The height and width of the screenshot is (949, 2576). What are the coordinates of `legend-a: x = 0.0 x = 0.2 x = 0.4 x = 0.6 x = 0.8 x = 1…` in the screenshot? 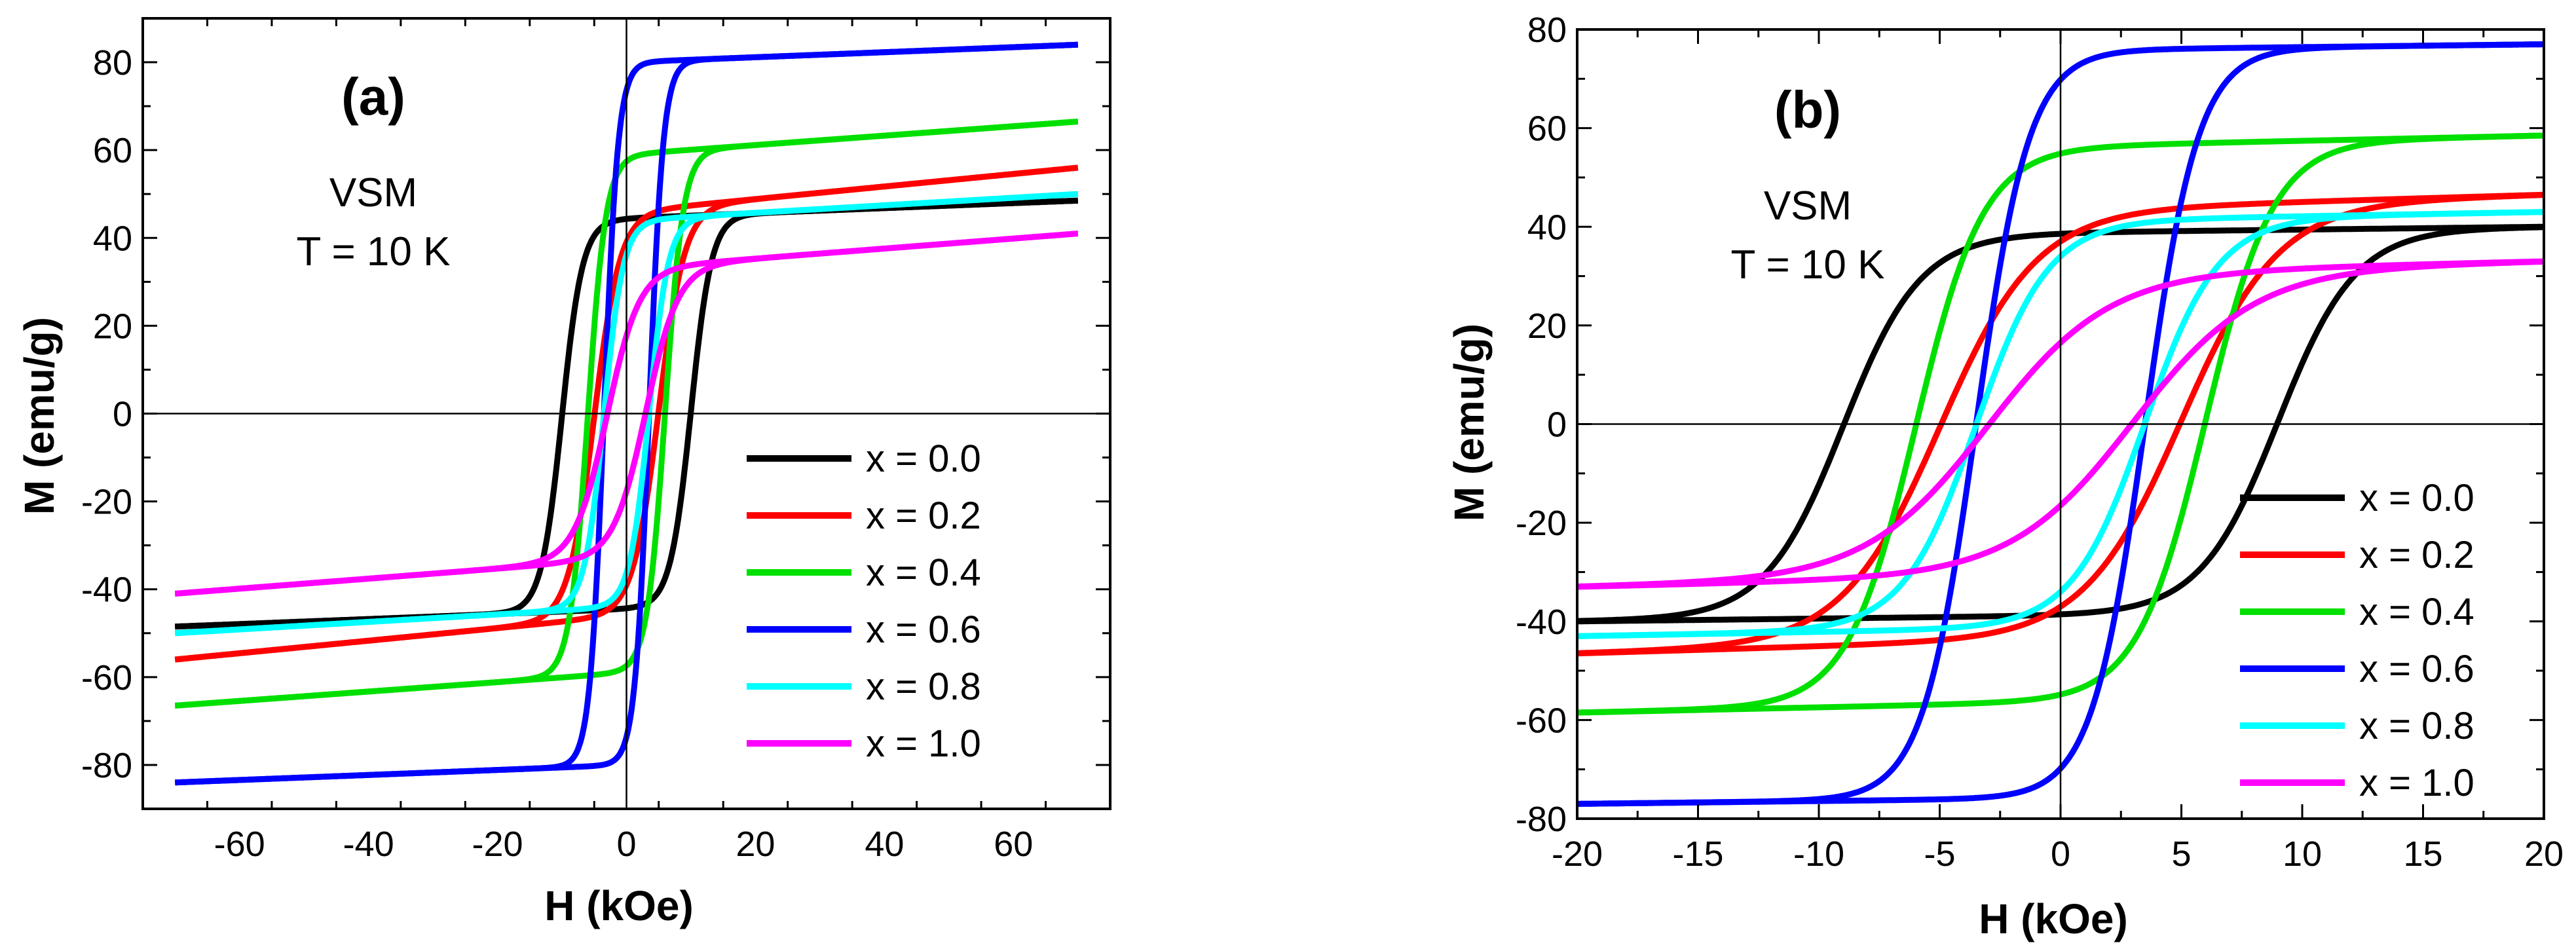 It's located at (864, 601).